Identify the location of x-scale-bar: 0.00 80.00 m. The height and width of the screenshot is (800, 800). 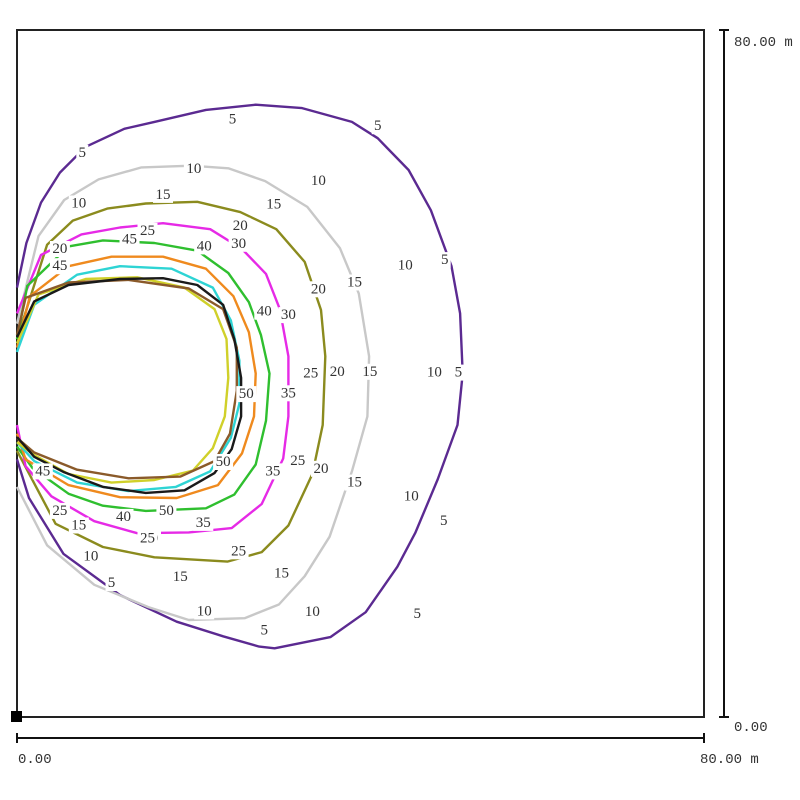
(387, 750).